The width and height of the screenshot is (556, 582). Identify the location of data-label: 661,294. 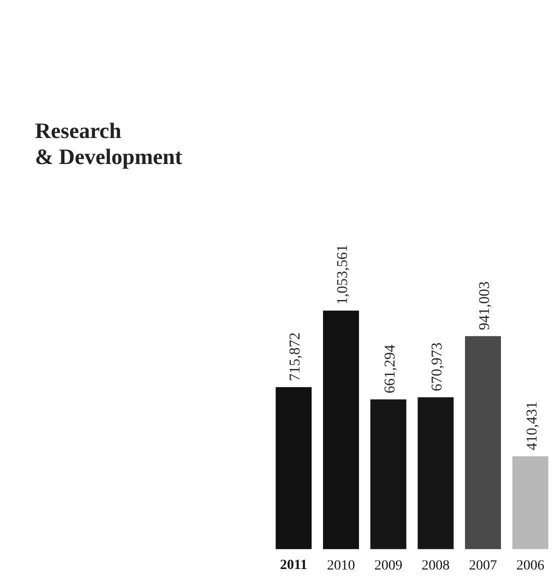
(390, 369).